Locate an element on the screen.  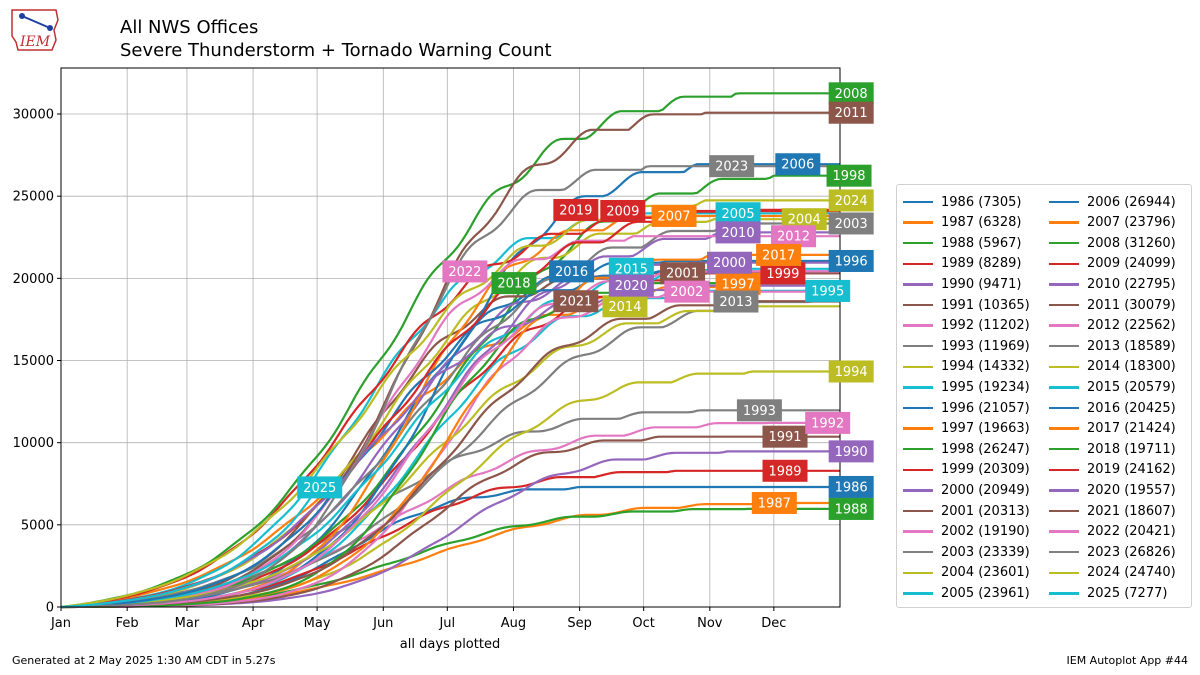
x-tick-label: Jul is located at coordinates (446, 623).